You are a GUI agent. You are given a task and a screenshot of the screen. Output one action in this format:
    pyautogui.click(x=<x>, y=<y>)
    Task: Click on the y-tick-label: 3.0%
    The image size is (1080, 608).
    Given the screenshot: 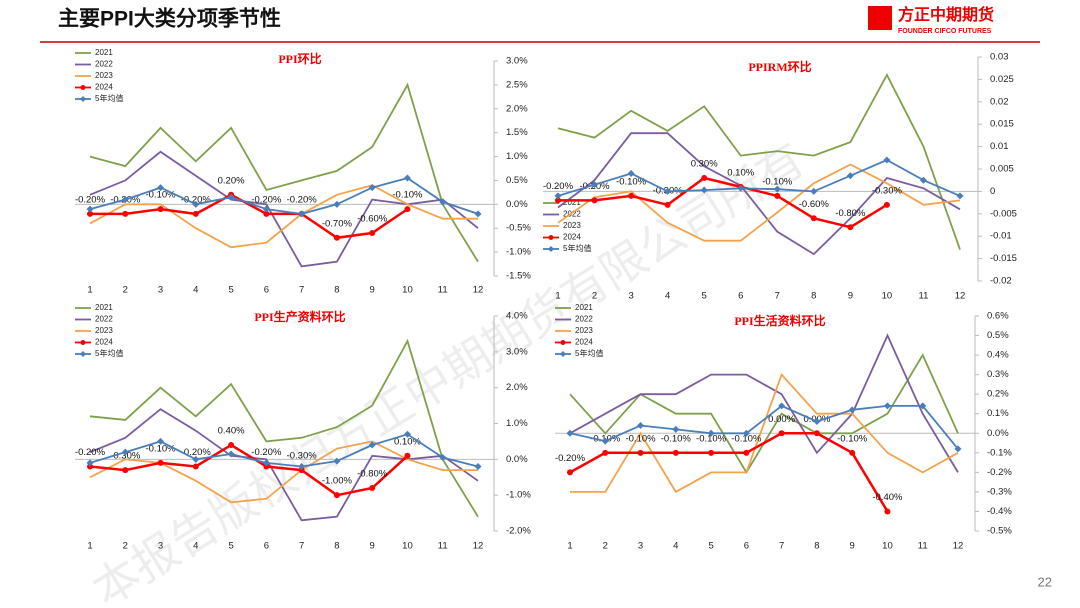 What is the action you would take?
    pyautogui.click(x=517, y=351)
    